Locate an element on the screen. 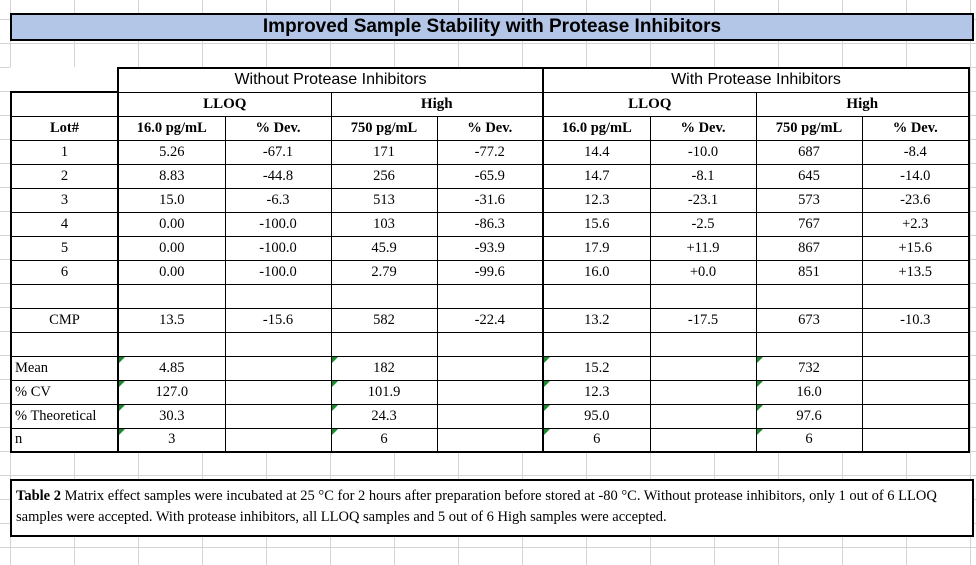  table-cell: -86.3 is located at coordinates (490, 224).